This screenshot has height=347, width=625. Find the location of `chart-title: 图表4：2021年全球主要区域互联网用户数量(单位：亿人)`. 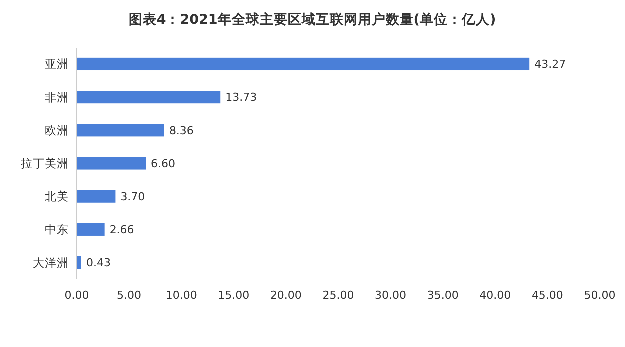

chart-title: 图表4：2021年全球主要区域互联网用户数量(单位：亿人) is located at coordinates (312, 19).